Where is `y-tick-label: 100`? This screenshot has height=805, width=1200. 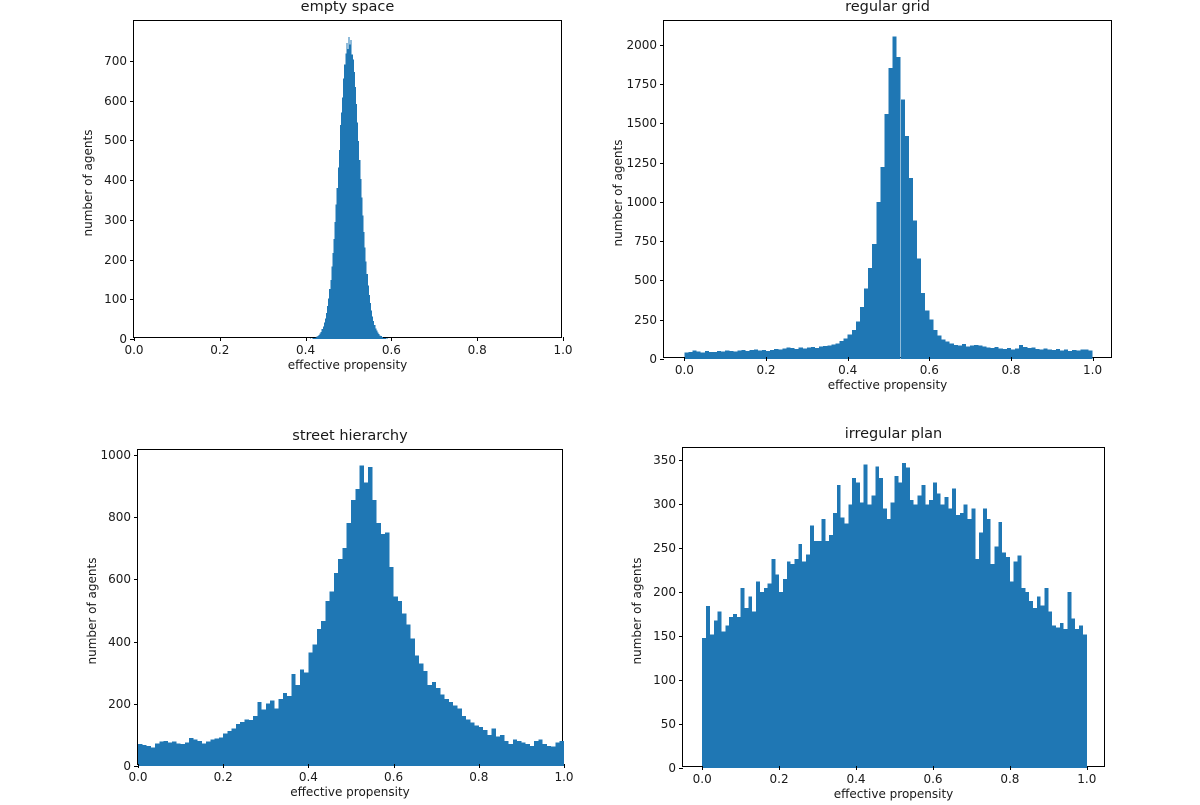
y-tick-label: 100 is located at coordinates (115, 299).